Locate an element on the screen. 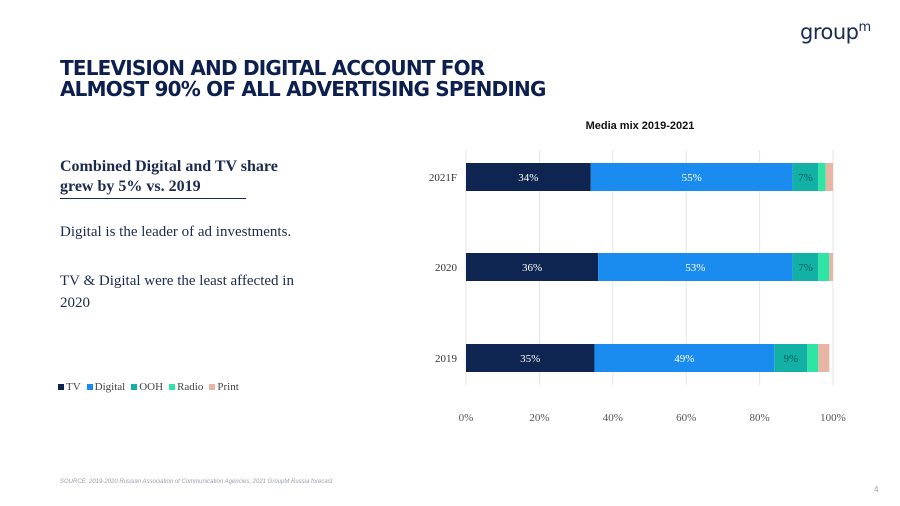 This screenshot has height=506, width=900. data-label: 35% is located at coordinates (530, 359).